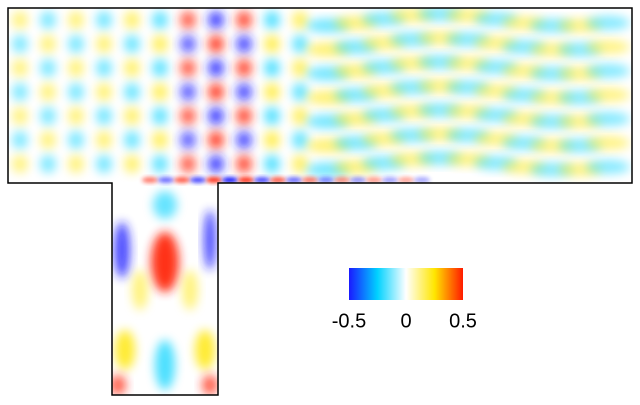  What do you see at coordinates (349, 321) in the screenshot?
I see `colorbar-tick-label: -0.5` at bounding box center [349, 321].